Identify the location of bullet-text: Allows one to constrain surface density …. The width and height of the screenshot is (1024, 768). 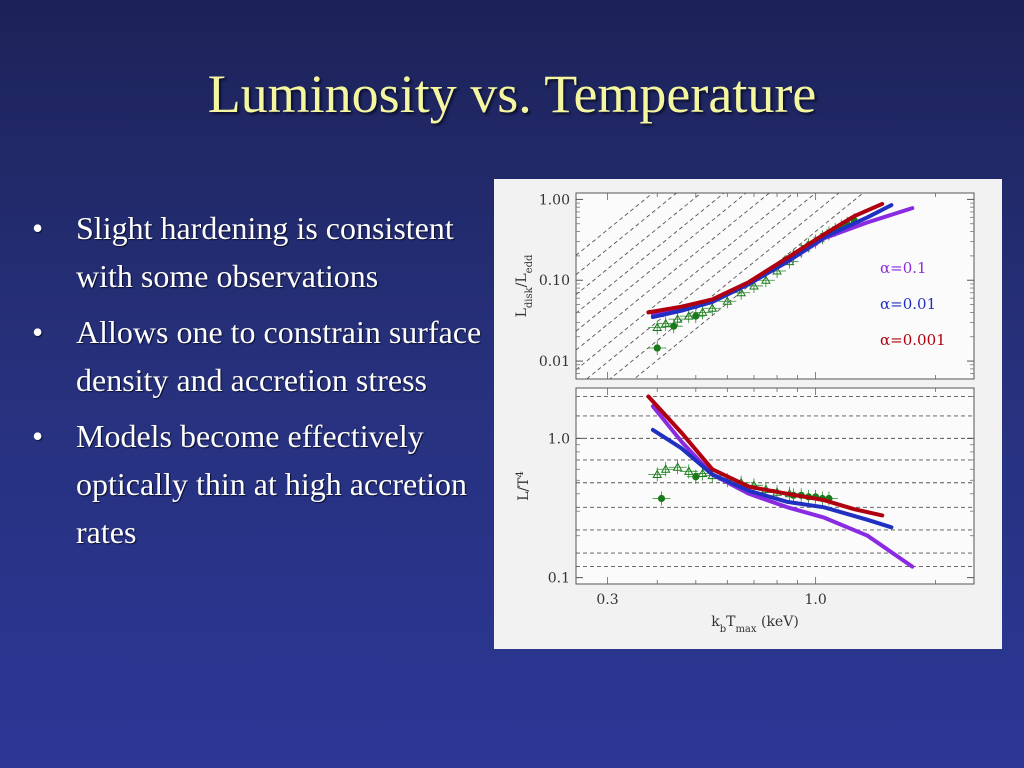
(279, 356).